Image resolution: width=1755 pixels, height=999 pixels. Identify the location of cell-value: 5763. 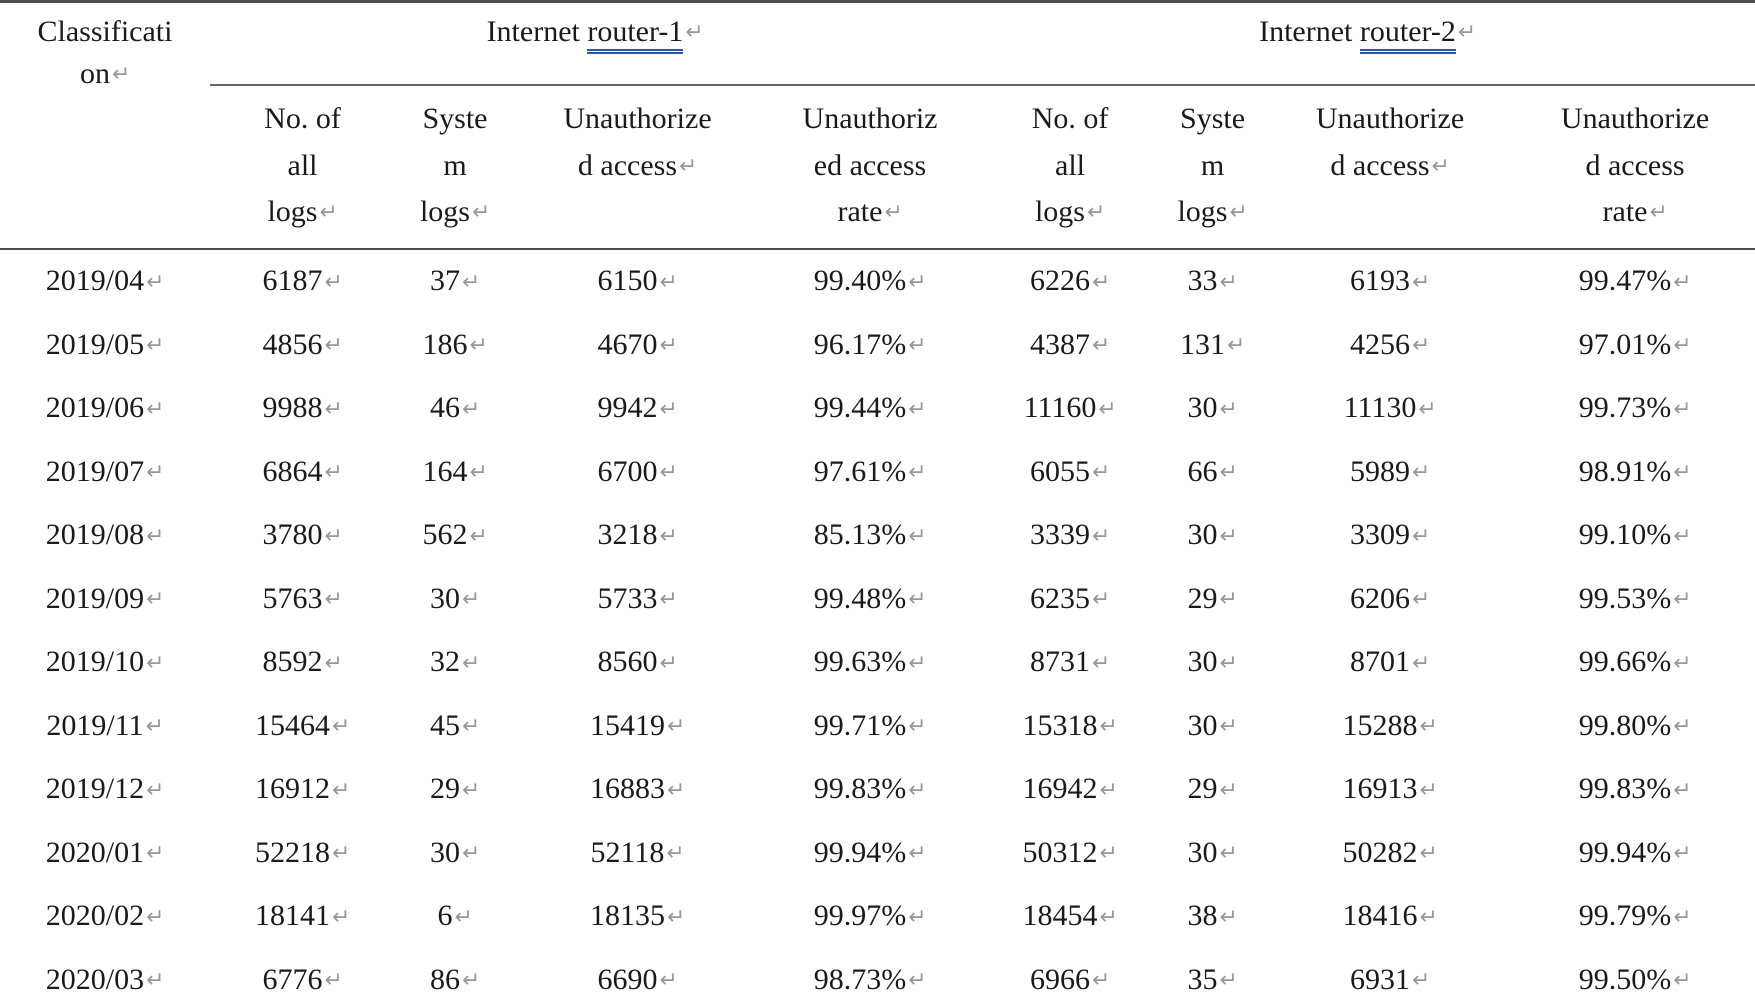
(292, 598).